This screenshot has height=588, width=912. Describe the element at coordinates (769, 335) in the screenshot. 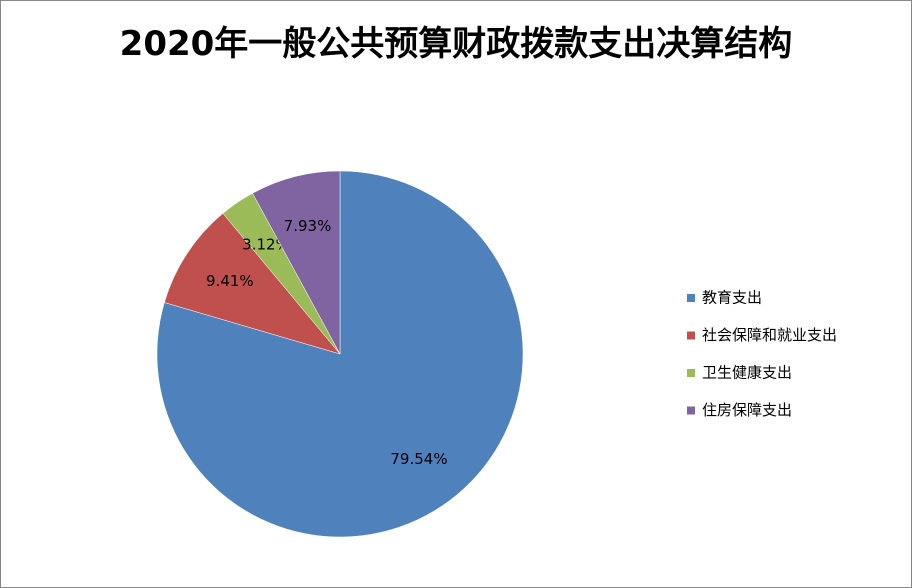

I see `legend-label: 社会保障和就业支出` at that location.